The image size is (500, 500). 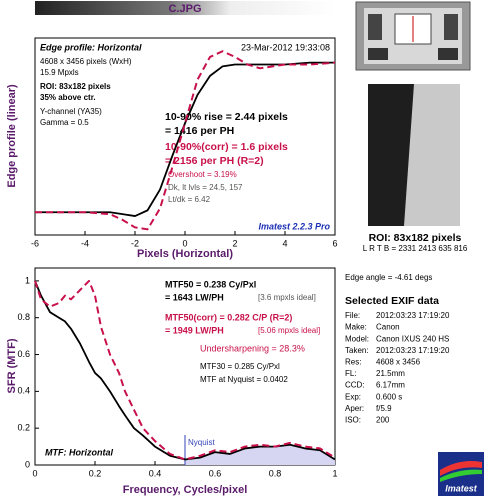 What do you see at coordinates (413, 36) in the screenshot?
I see `thumbnail` at bounding box center [413, 36].